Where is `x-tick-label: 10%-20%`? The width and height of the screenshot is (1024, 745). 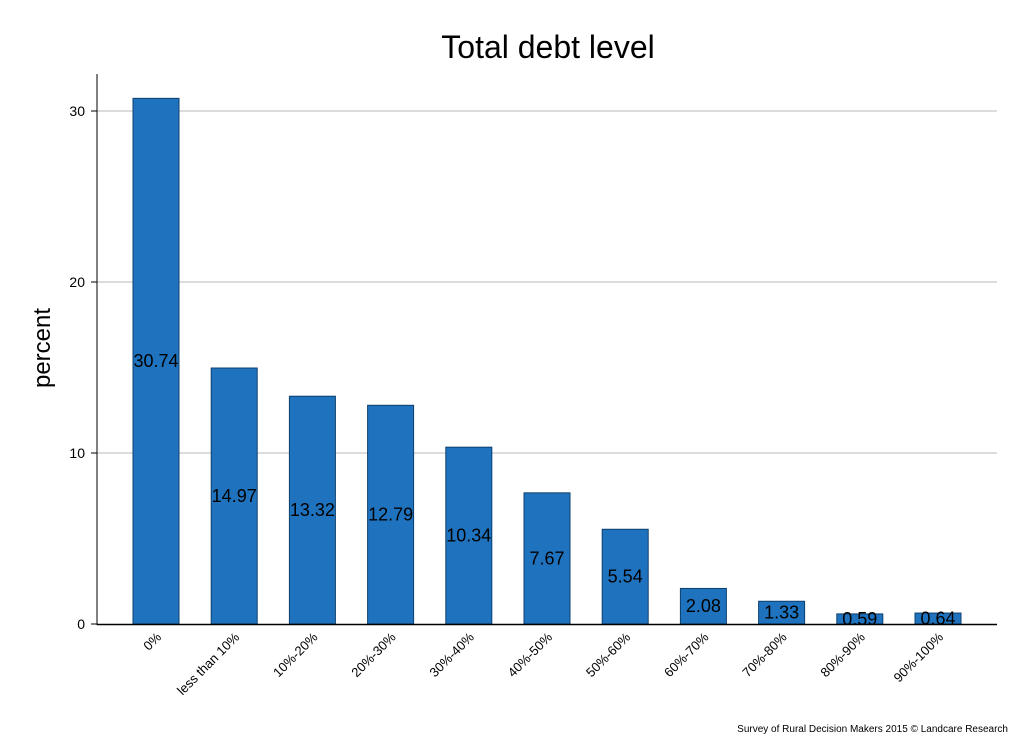 x-tick-label: 10%-20% is located at coordinates (295, 654).